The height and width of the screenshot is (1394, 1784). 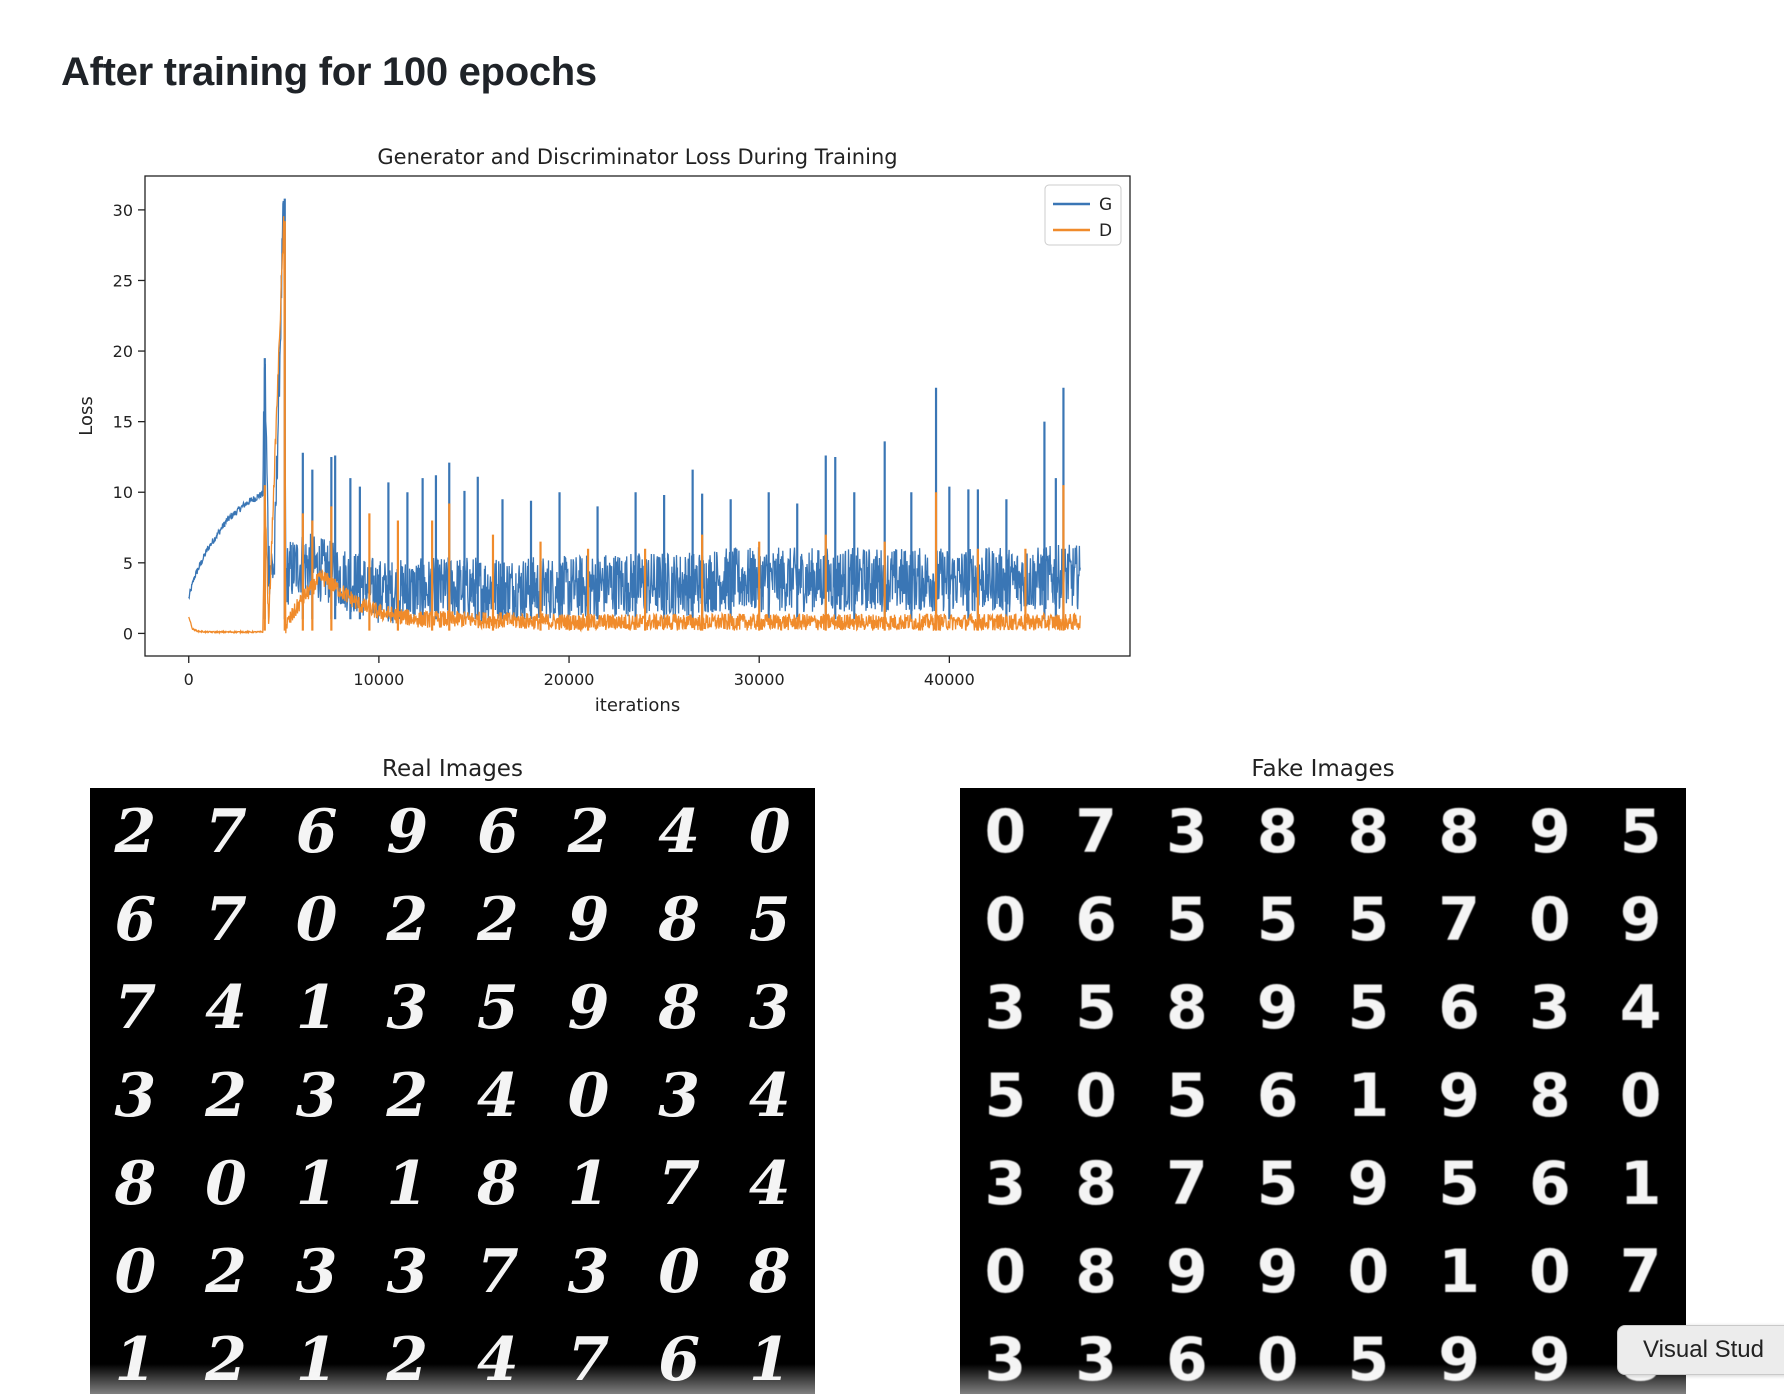 What do you see at coordinates (1323, 769) in the screenshot?
I see `fake-images-title: Fake Images` at bounding box center [1323, 769].